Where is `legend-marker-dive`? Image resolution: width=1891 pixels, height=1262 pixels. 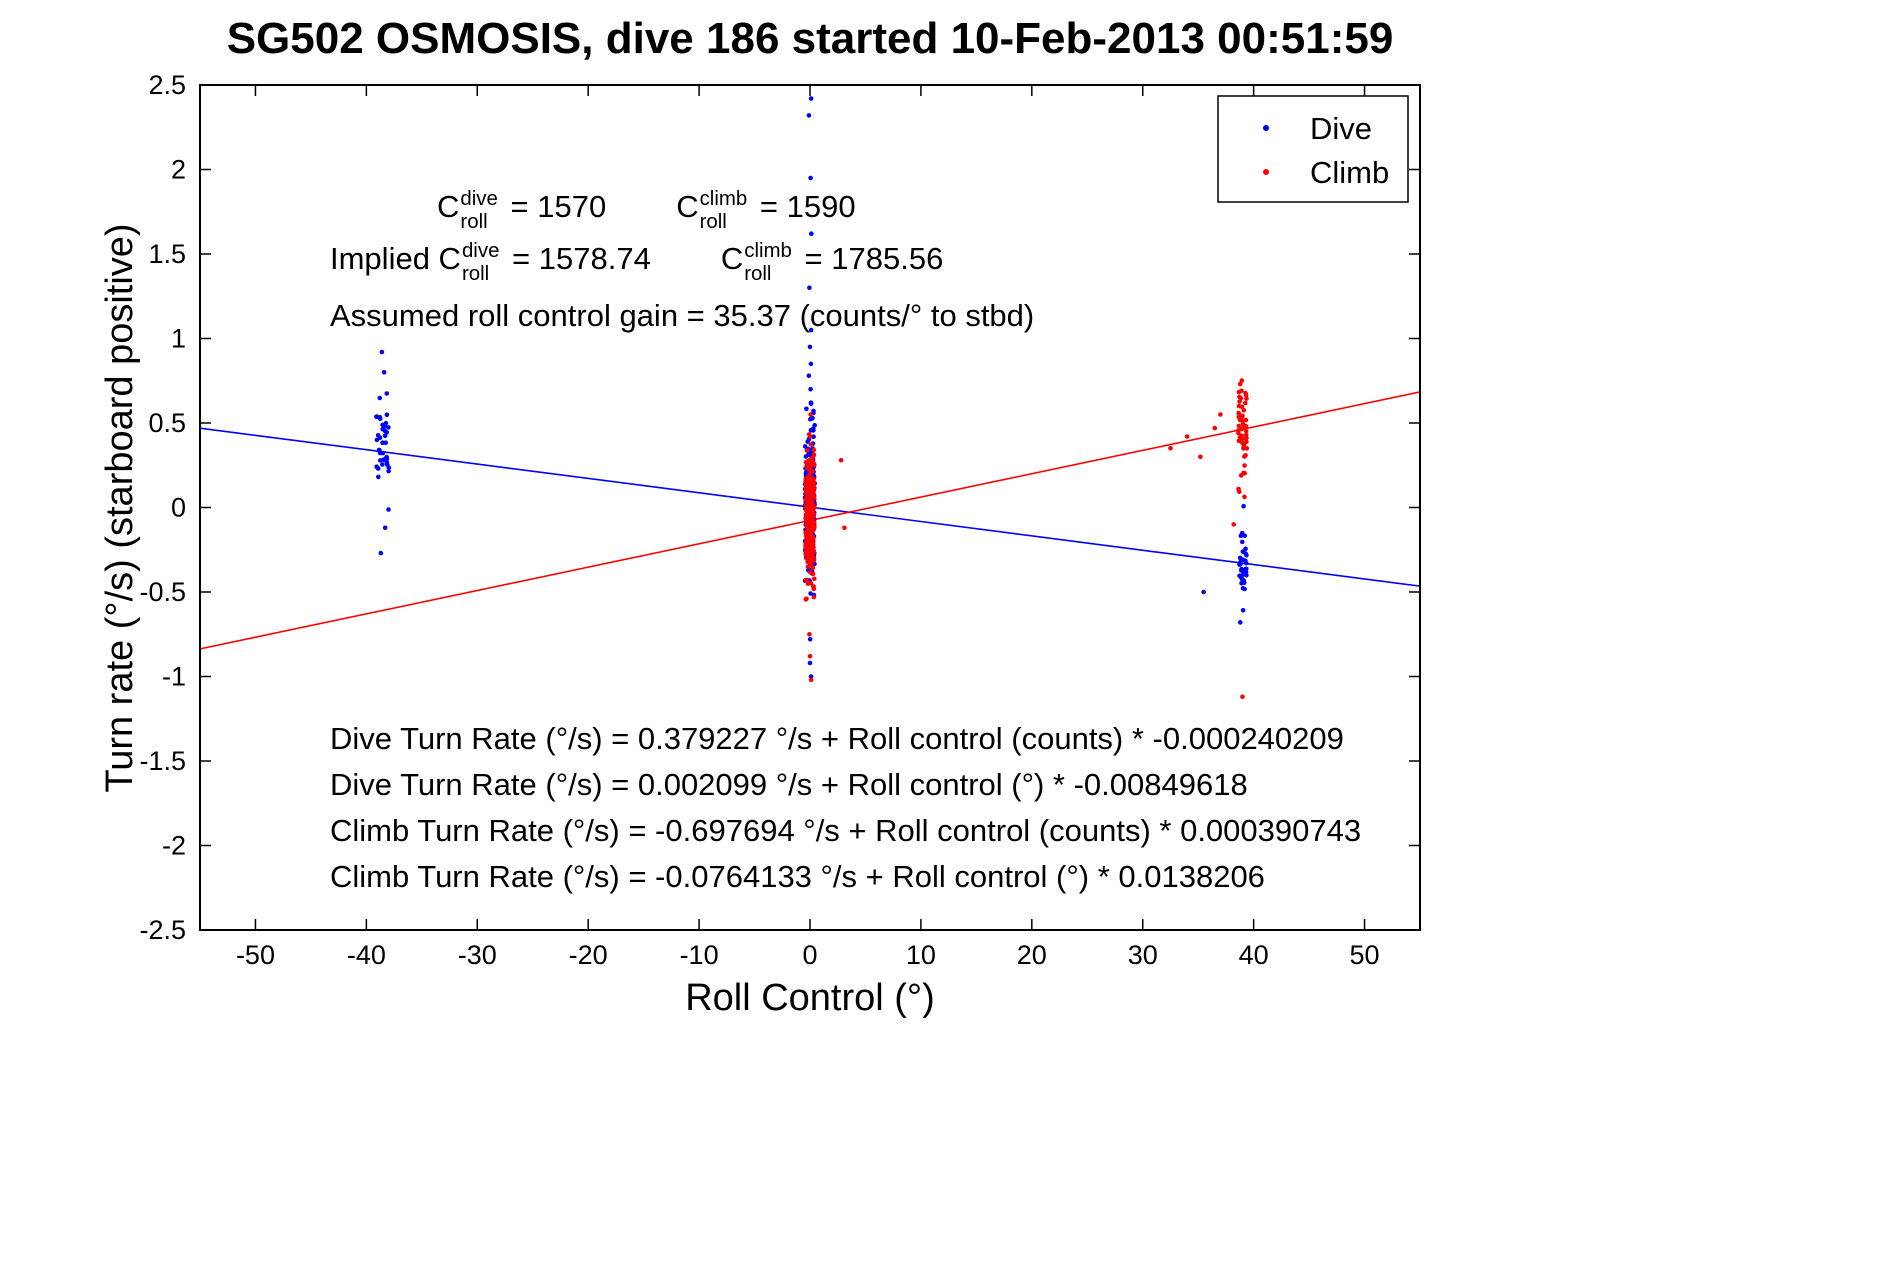 legend-marker-dive is located at coordinates (1266, 128).